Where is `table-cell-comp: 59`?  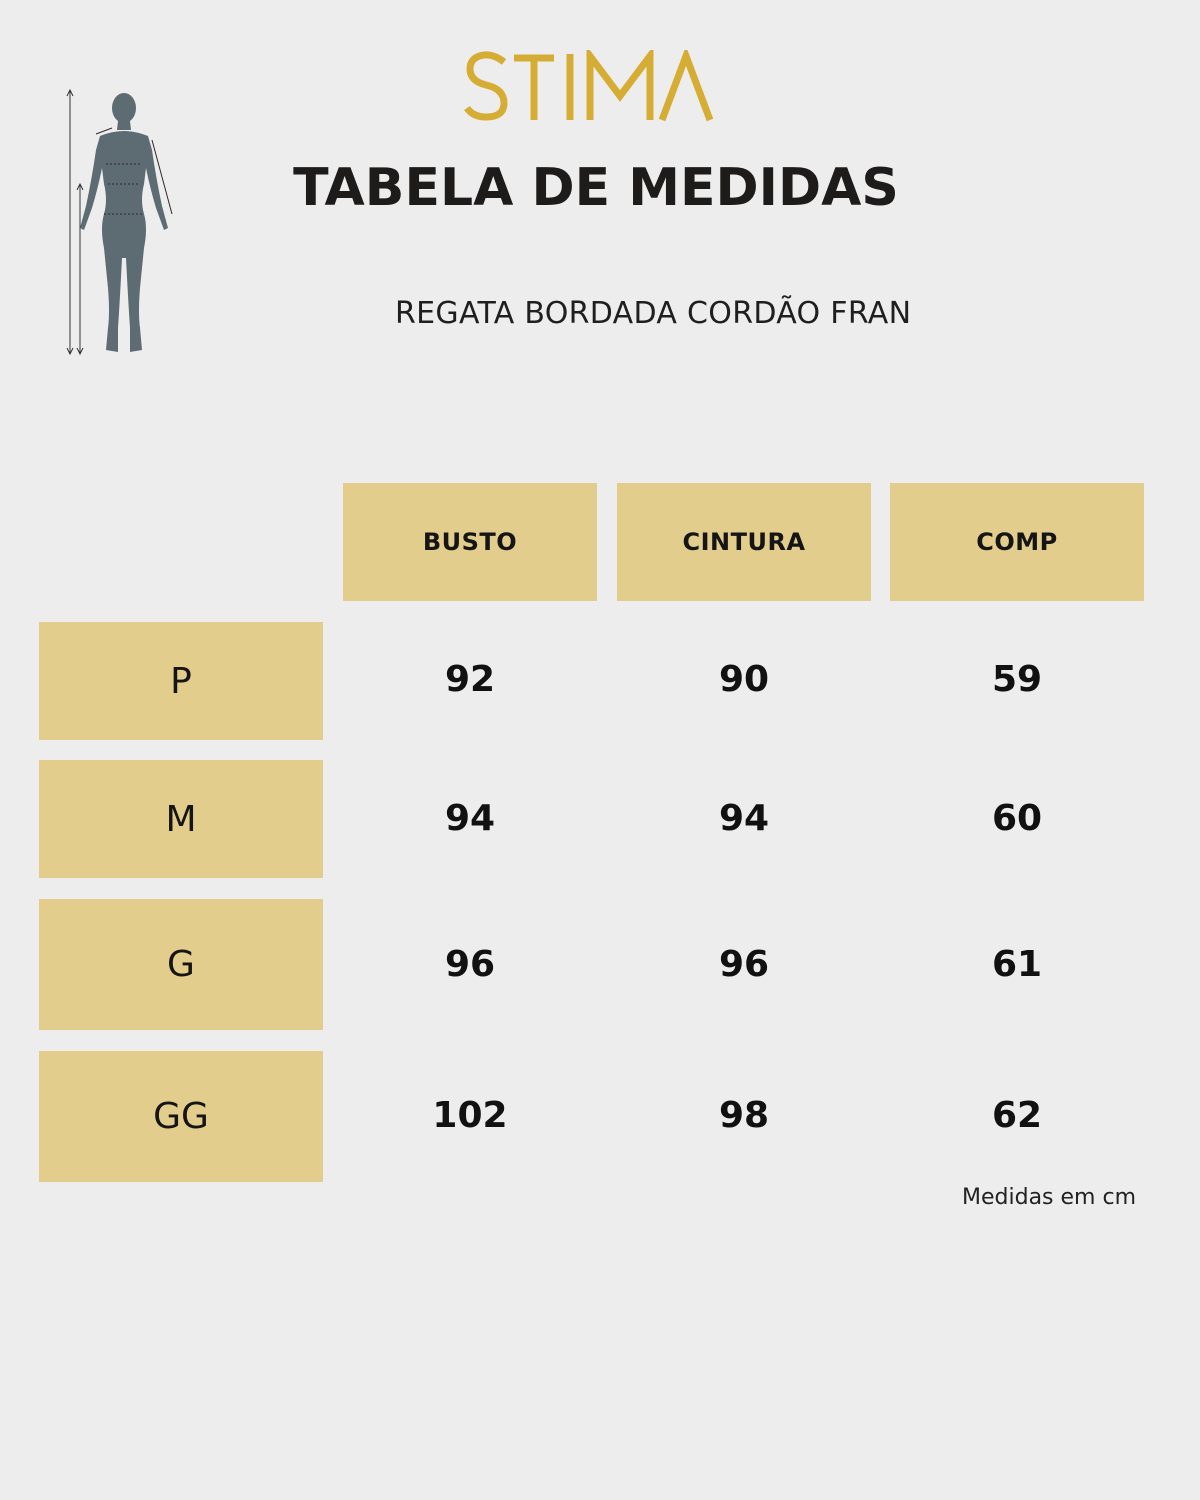 table-cell-comp: 59 is located at coordinates (1017, 679).